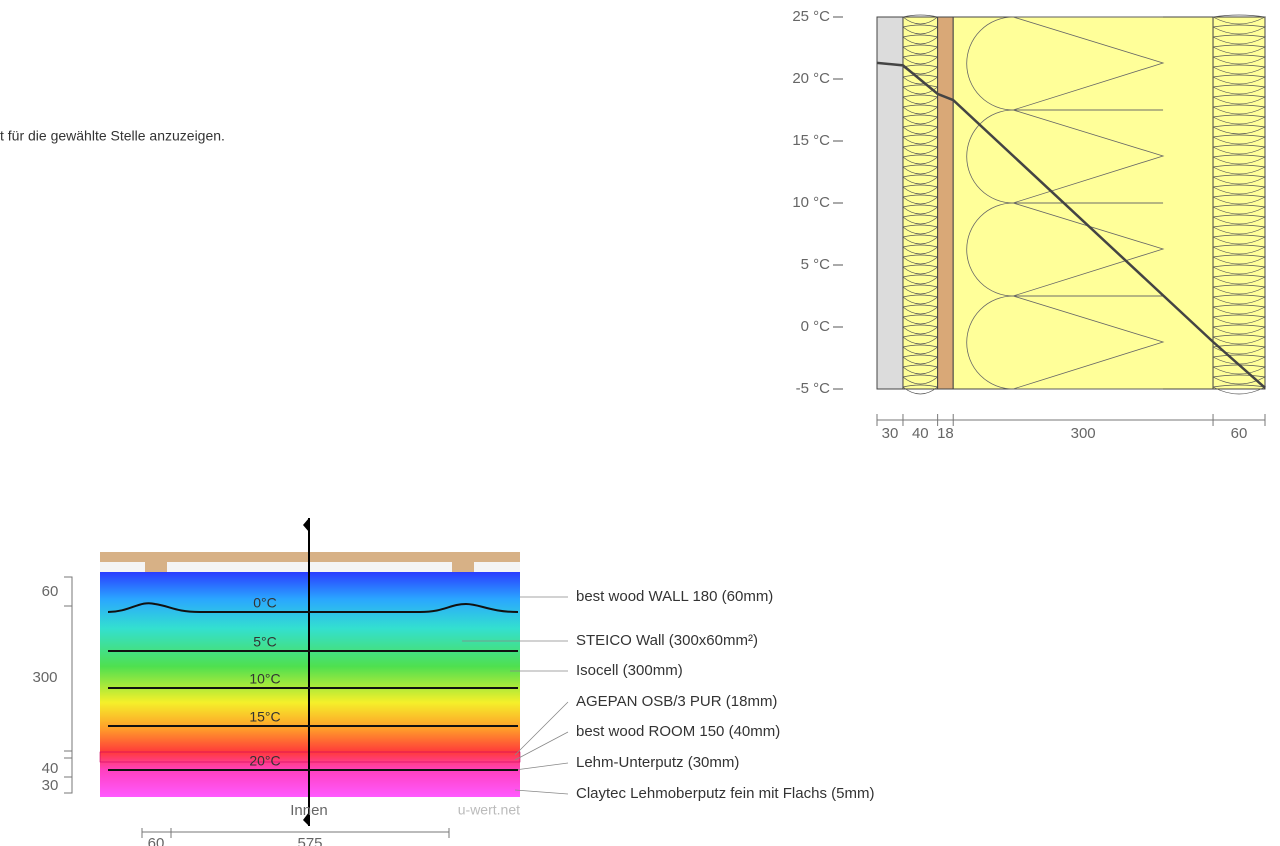  I want to click on watermark: u-wert.net, so click(489, 810).